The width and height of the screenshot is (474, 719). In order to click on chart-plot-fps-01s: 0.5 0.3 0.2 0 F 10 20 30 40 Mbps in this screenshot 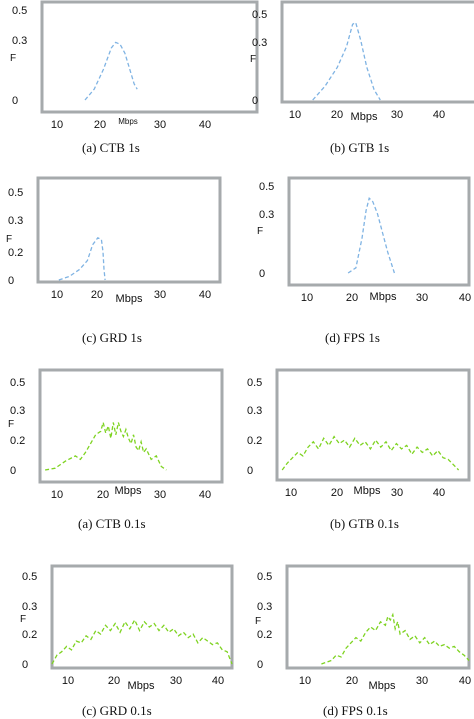, I will do `click(363, 628)`.